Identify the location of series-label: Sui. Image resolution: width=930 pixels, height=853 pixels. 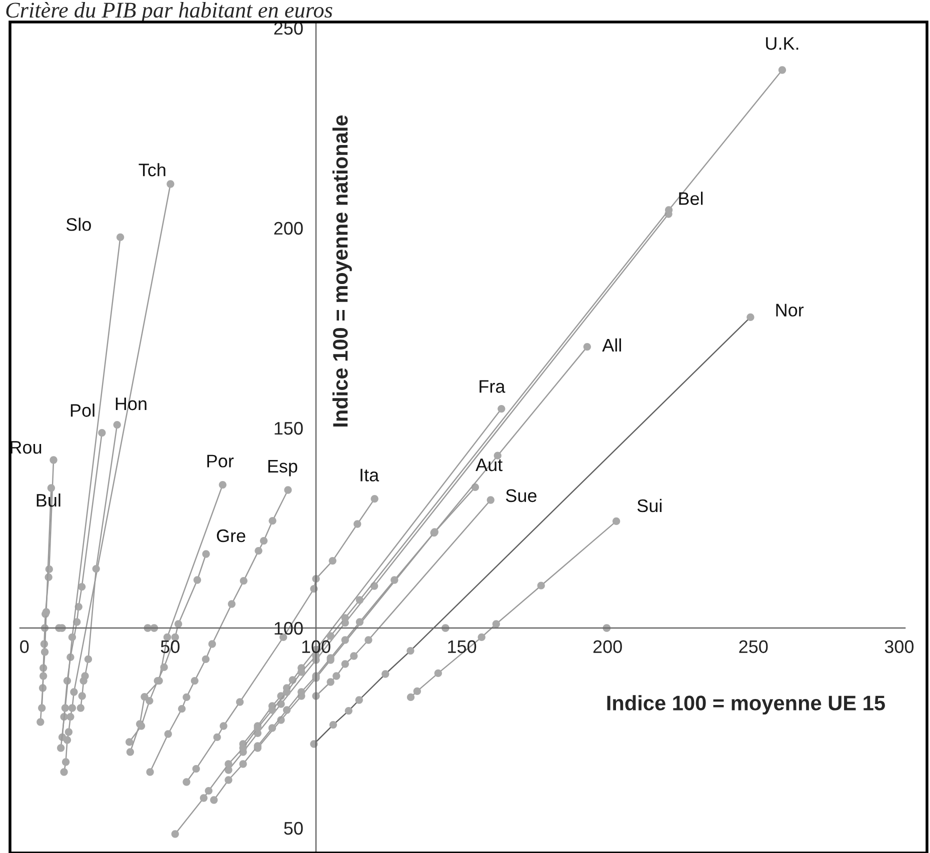
(649, 505).